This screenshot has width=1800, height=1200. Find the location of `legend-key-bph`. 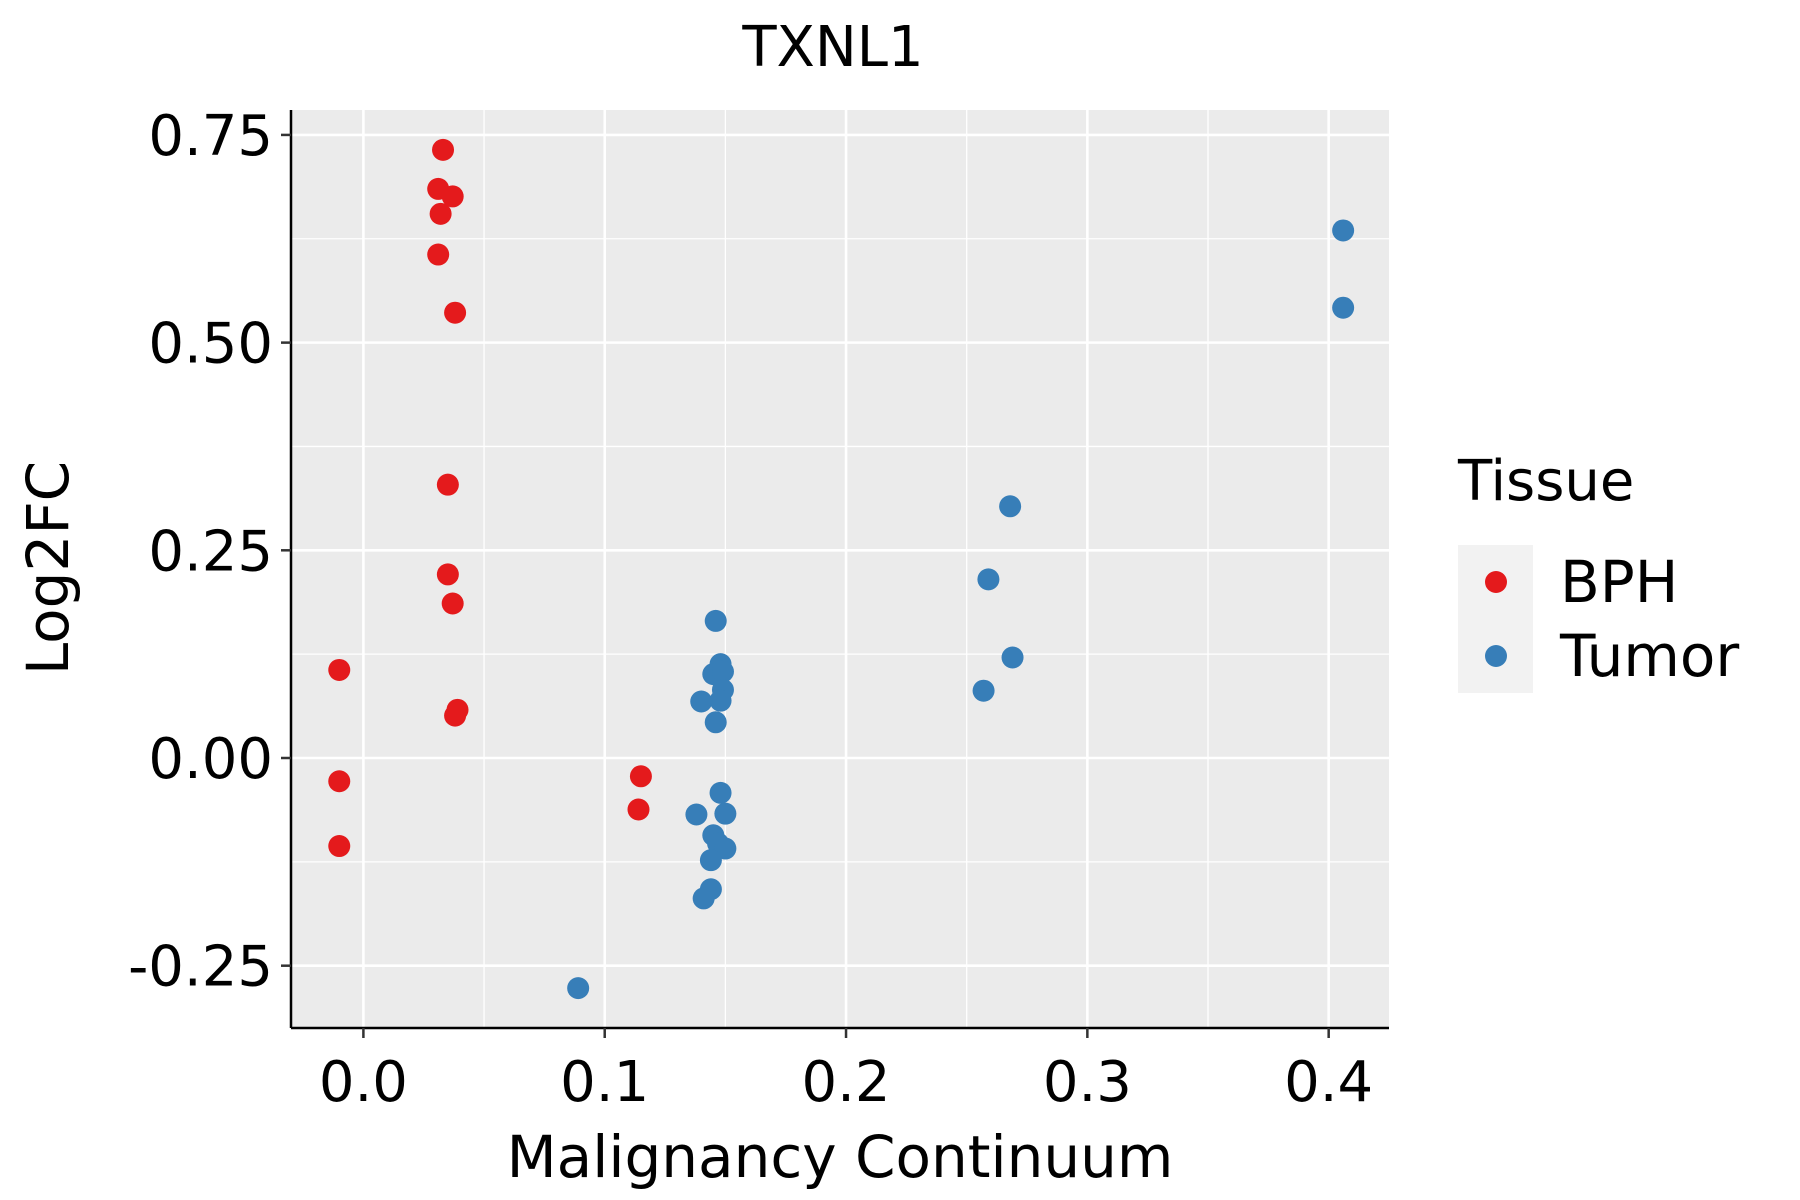

legend-key-bph is located at coordinates (1496, 582).